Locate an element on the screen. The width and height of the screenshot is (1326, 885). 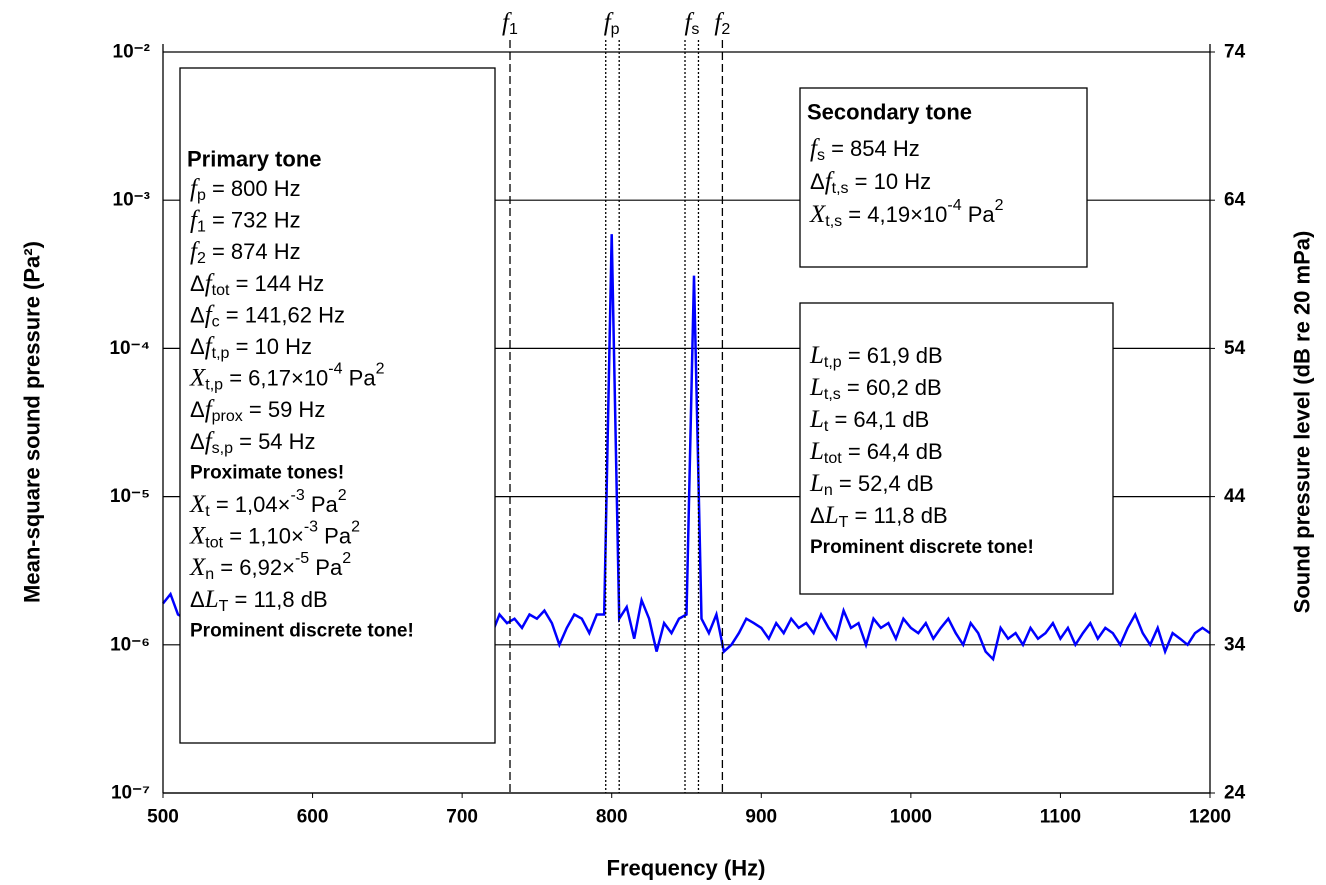
box-line: Δfc = 141,62 Hz is located at coordinates (267, 315).